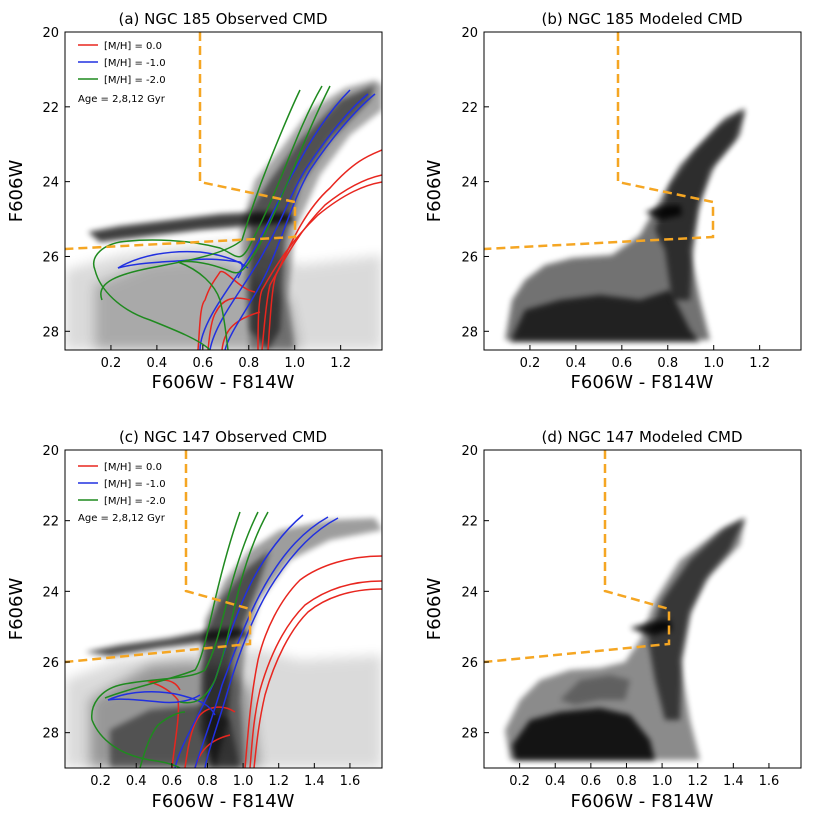 This screenshot has height=835, width=830. Describe the element at coordinates (225, 776) in the screenshot. I see `panel-c-xticks: 0.2 0.4 0.6 0.8 1.0 1.2 1.4 1.6` at that location.